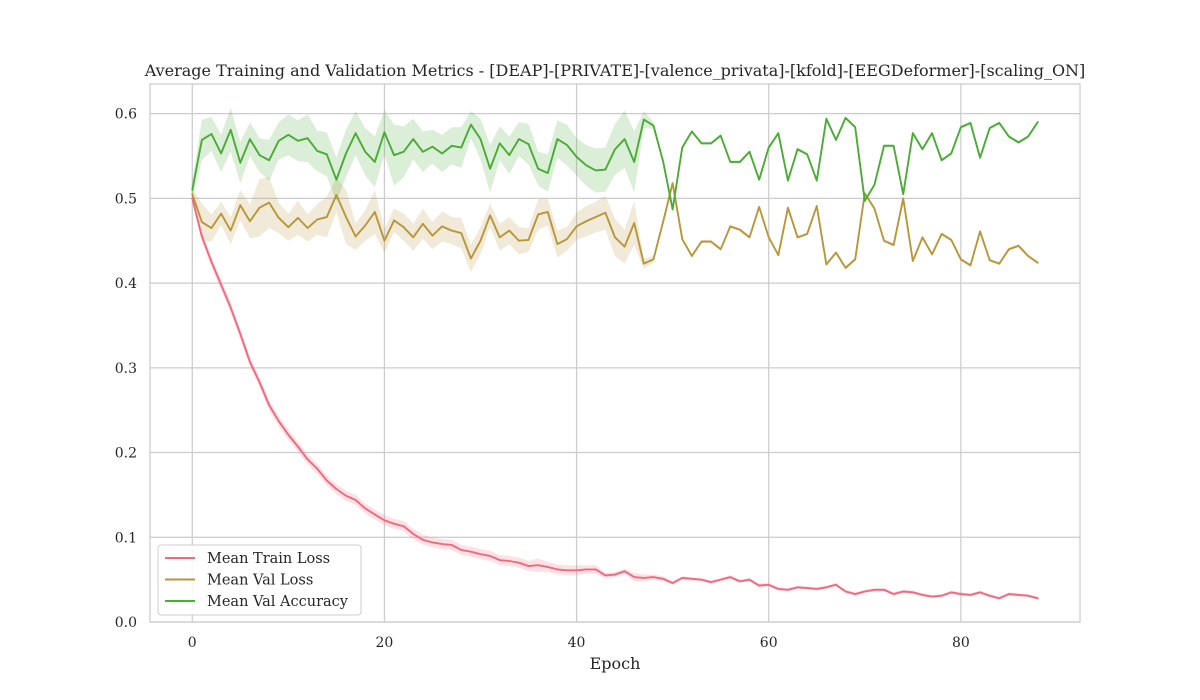 Image resolution: width=1200 pixels, height=700 pixels. Describe the element at coordinates (278, 602) in the screenshot. I see `mean-val-accuracy-legend-label: Mean Val Accuracy` at that location.